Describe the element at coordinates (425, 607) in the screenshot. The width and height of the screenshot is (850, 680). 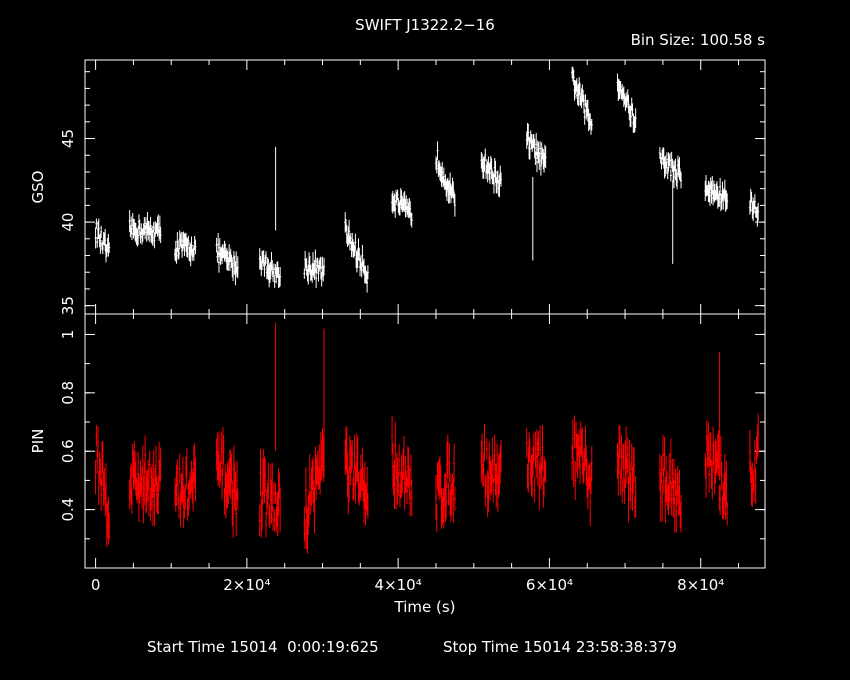
I see `x-axis-label: Time (s)` at that location.